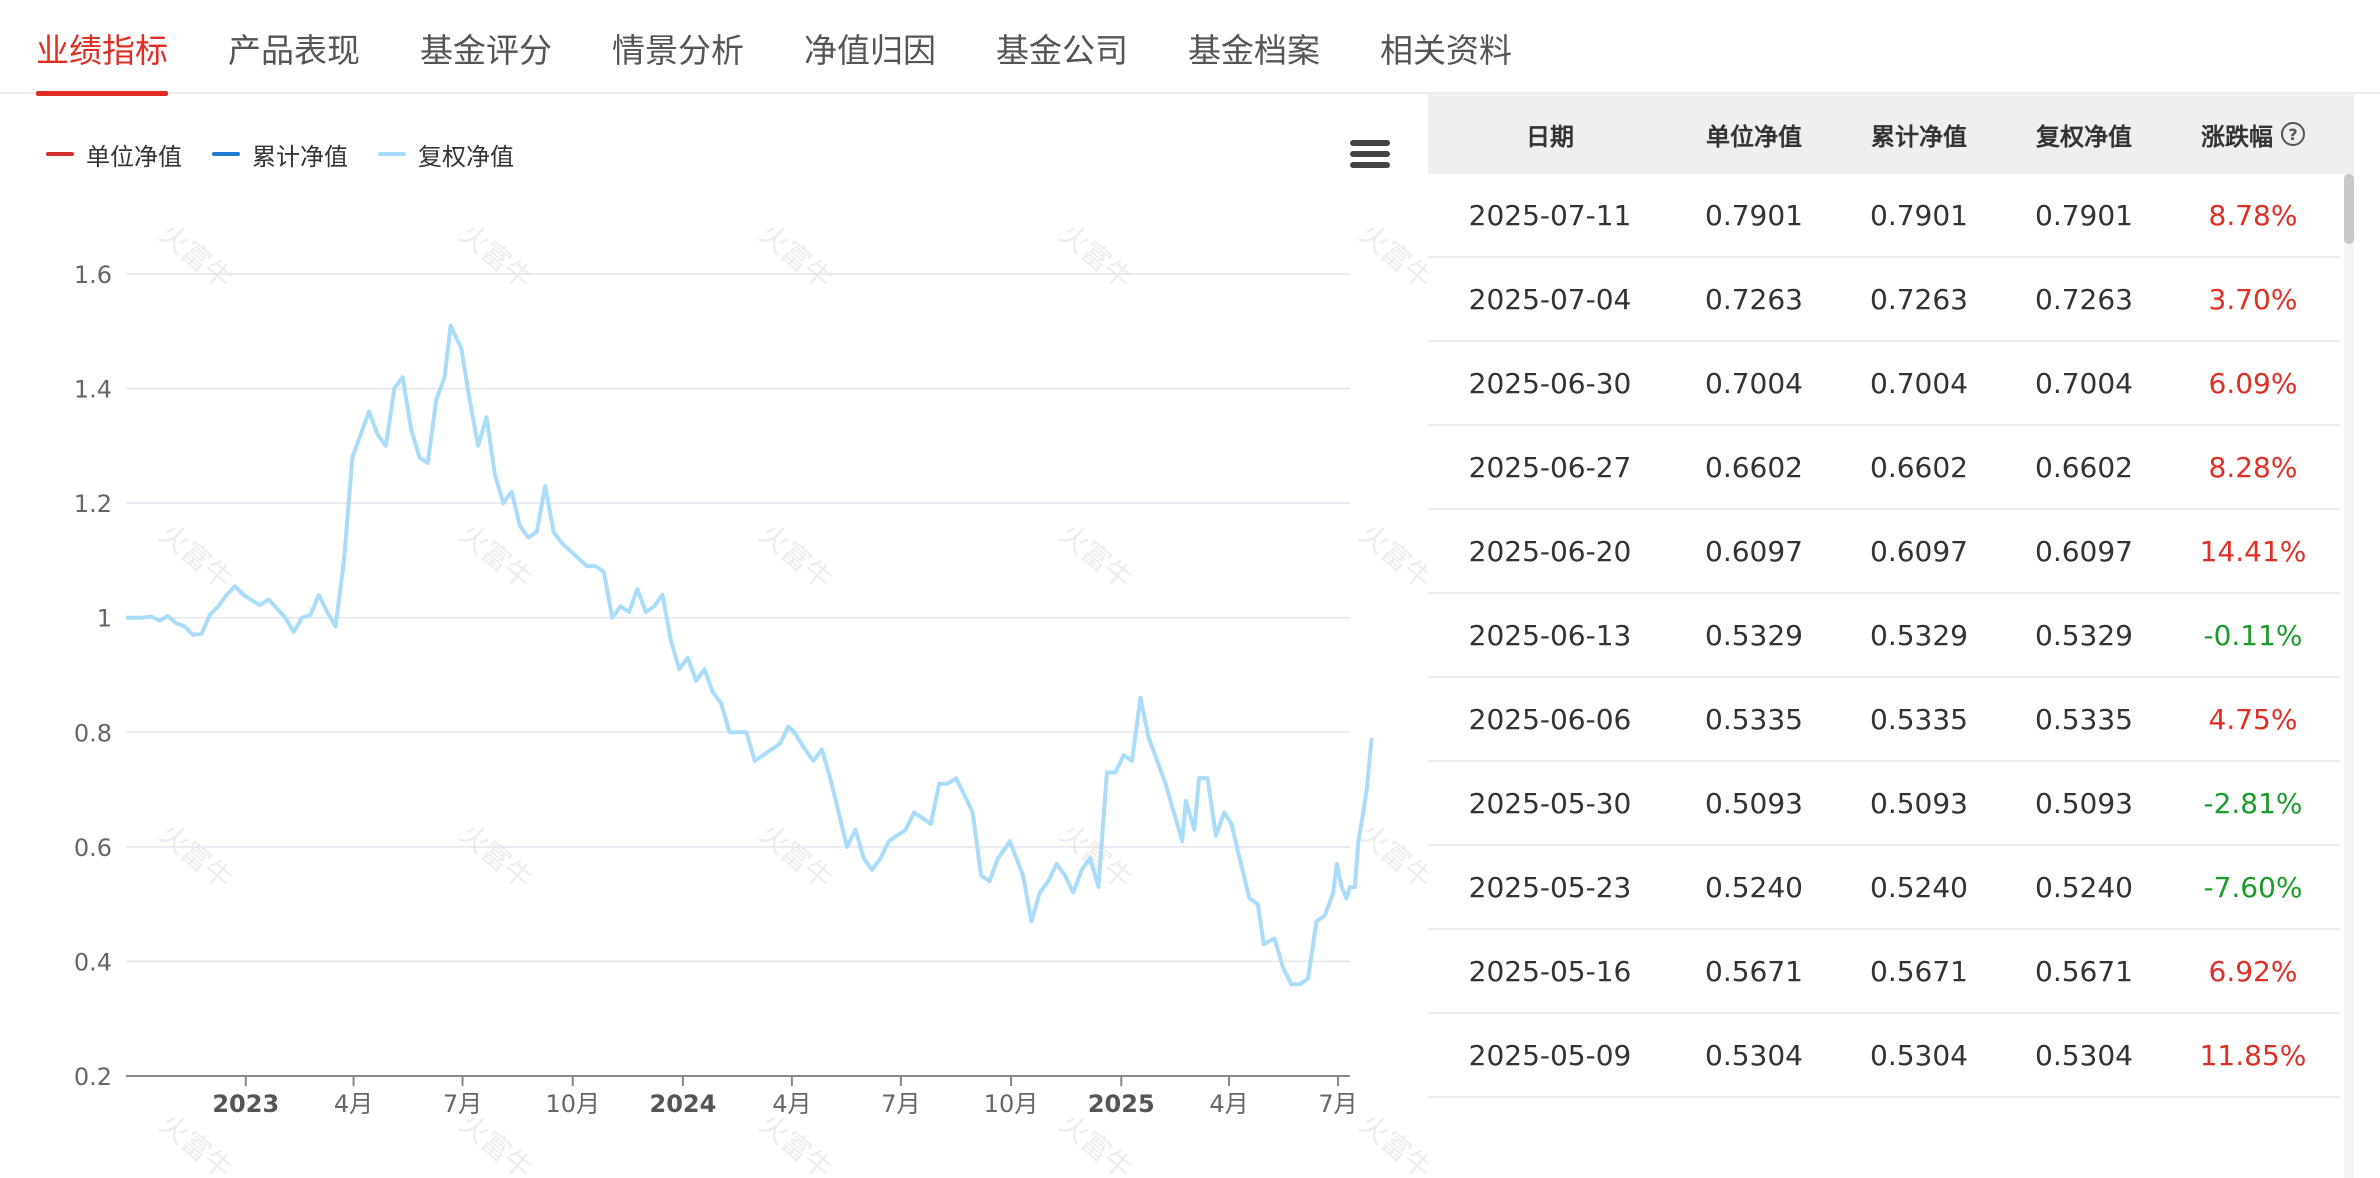 This screenshot has height=1178, width=2380. Describe the element at coordinates (1754, 551) in the screenshot. I see `cell-unit-nav: 0.6097` at that location.